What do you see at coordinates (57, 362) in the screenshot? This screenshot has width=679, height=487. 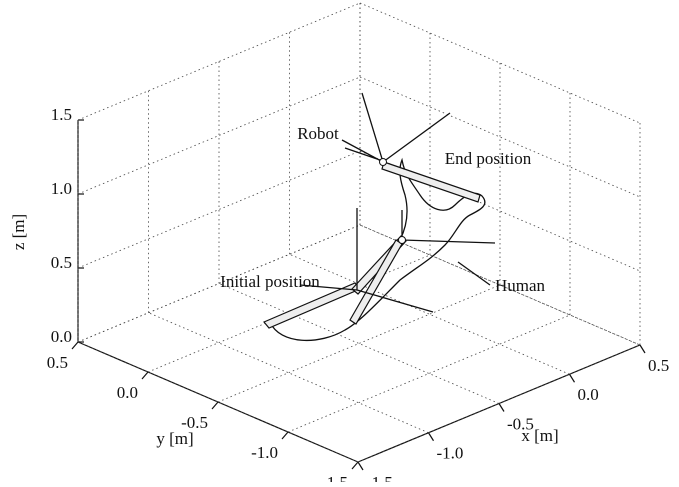 I see `y-tick-label: 0.5` at bounding box center [57, 362].